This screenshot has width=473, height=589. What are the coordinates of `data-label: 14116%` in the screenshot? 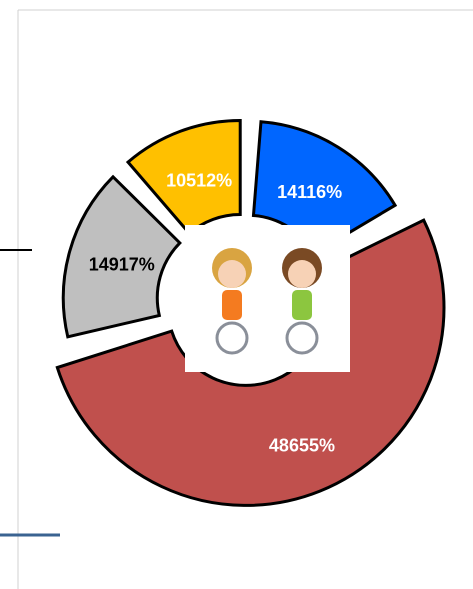 It's located at (309, 192).